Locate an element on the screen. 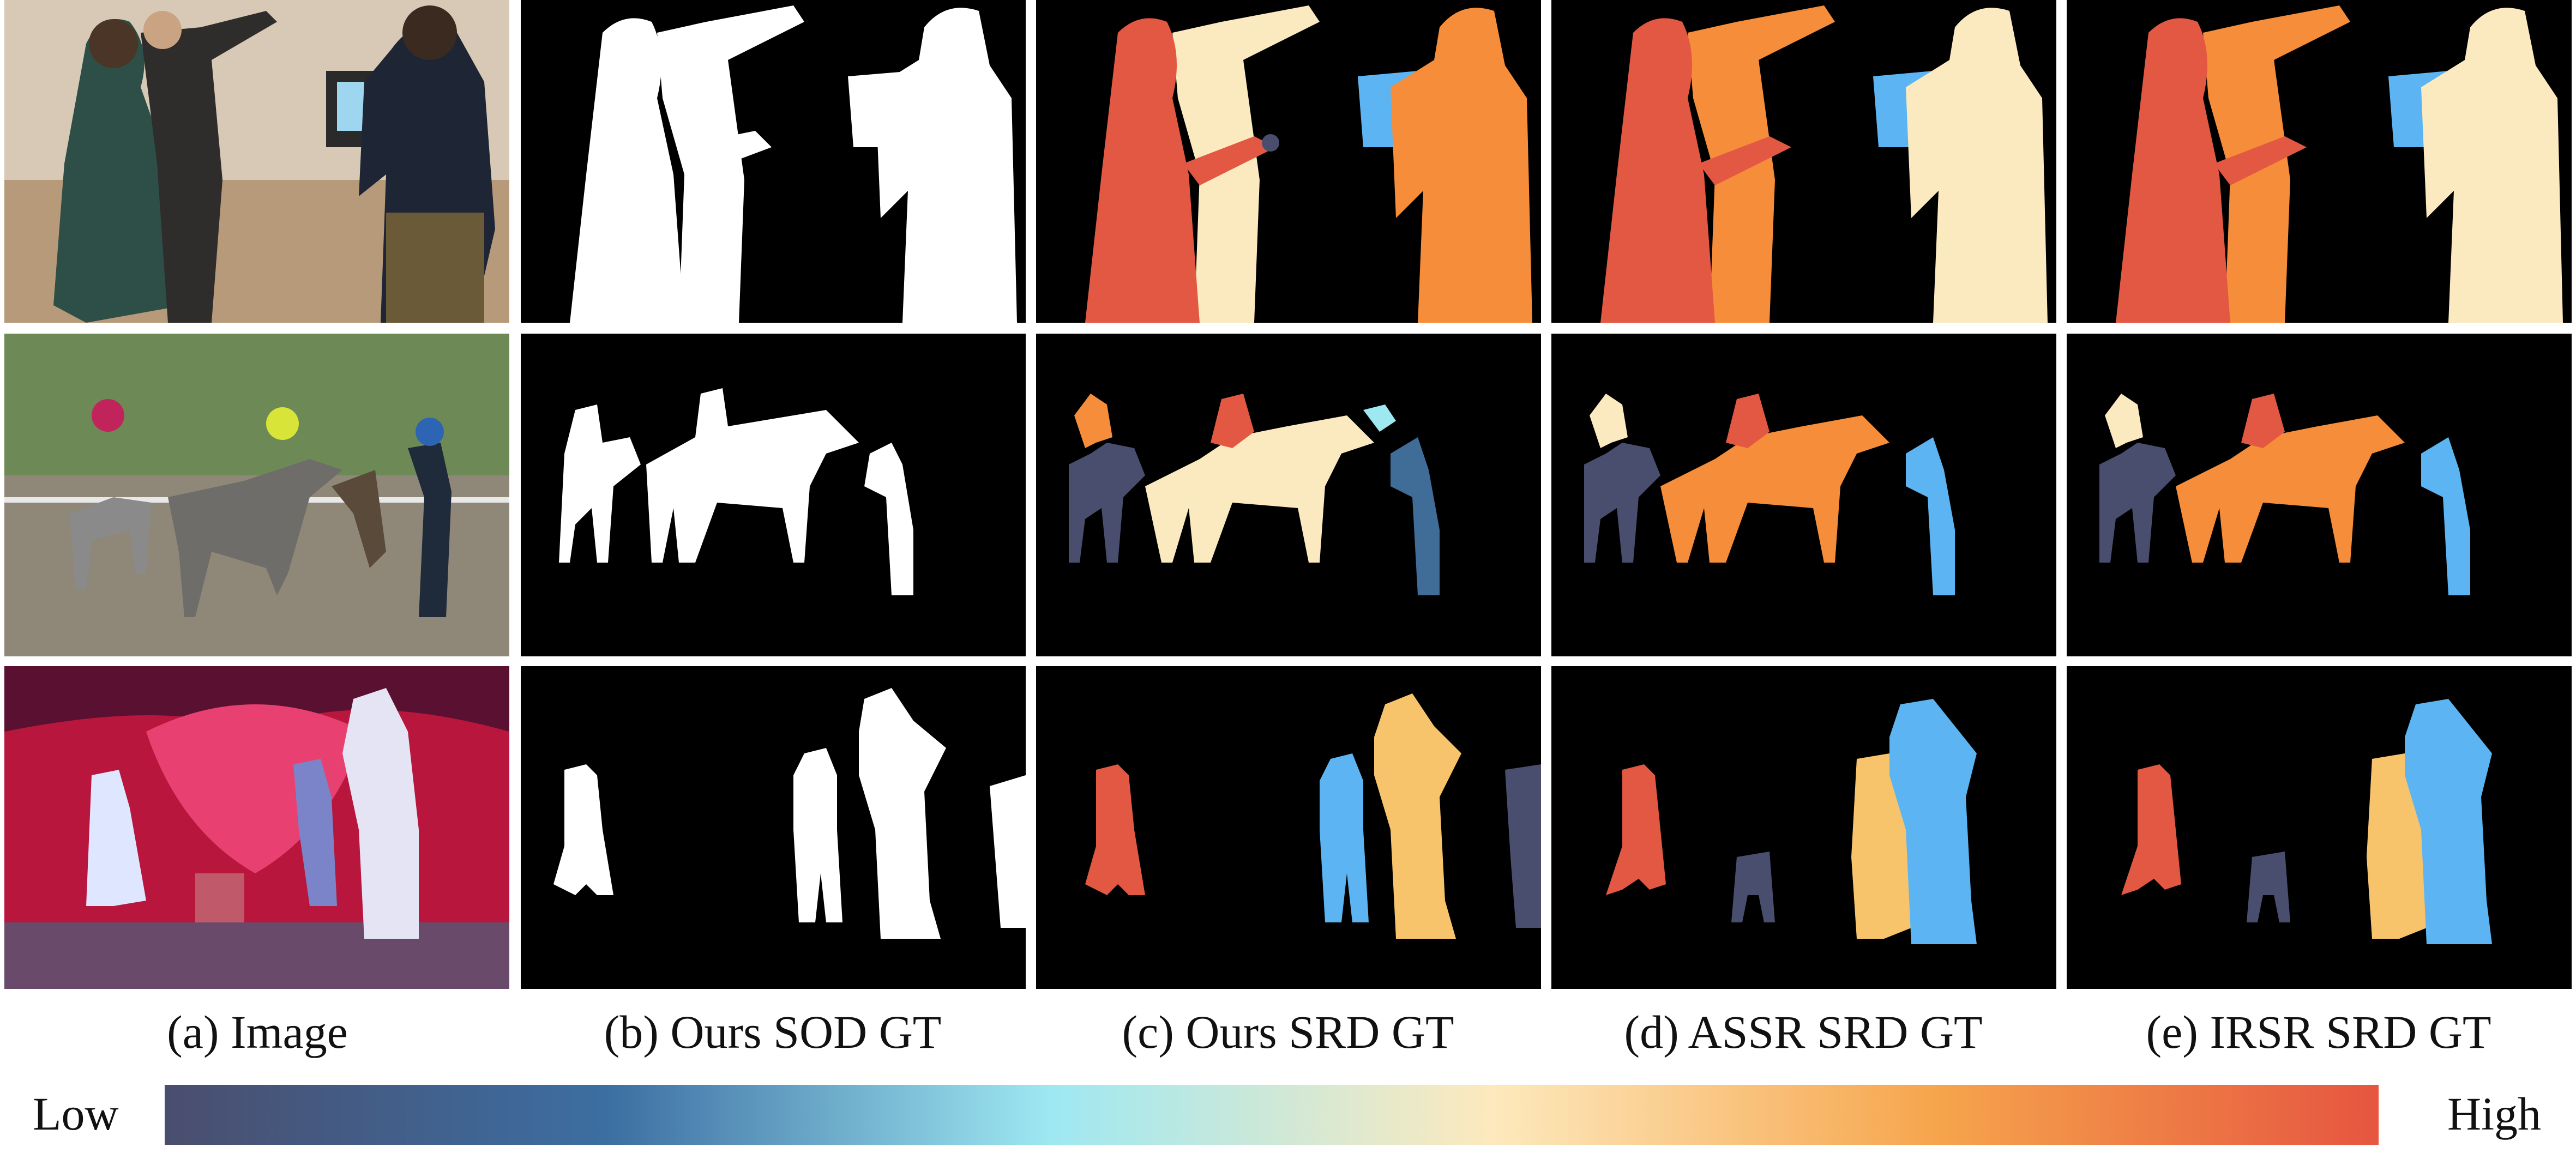 This screenshot has width=2576, height=1159. caption-d: (d) ASSR SRD GT is located at coordinates (1803, 1032).